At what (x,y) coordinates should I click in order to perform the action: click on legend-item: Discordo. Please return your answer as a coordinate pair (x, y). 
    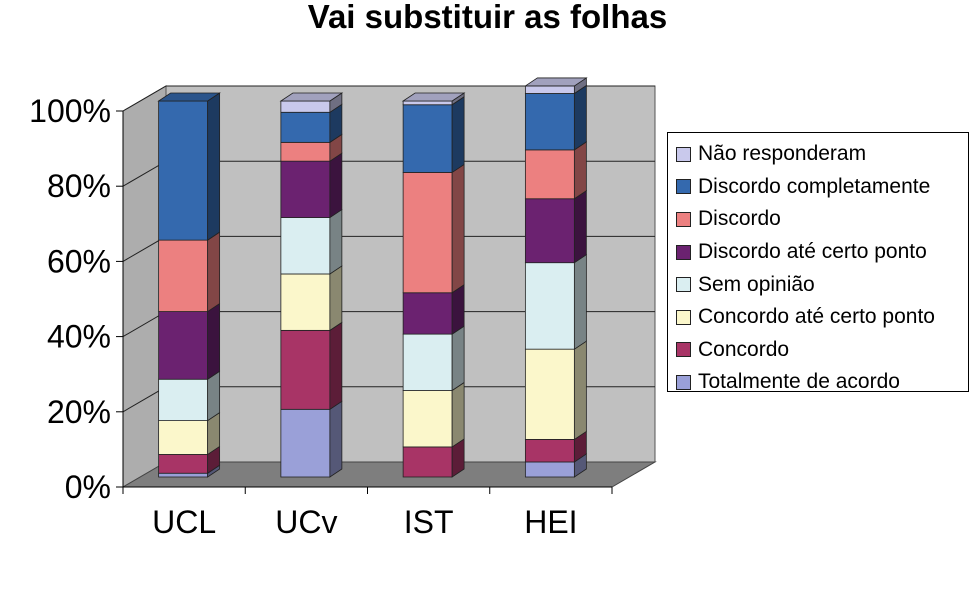
    Looking at the image, I should click on (818, 219).